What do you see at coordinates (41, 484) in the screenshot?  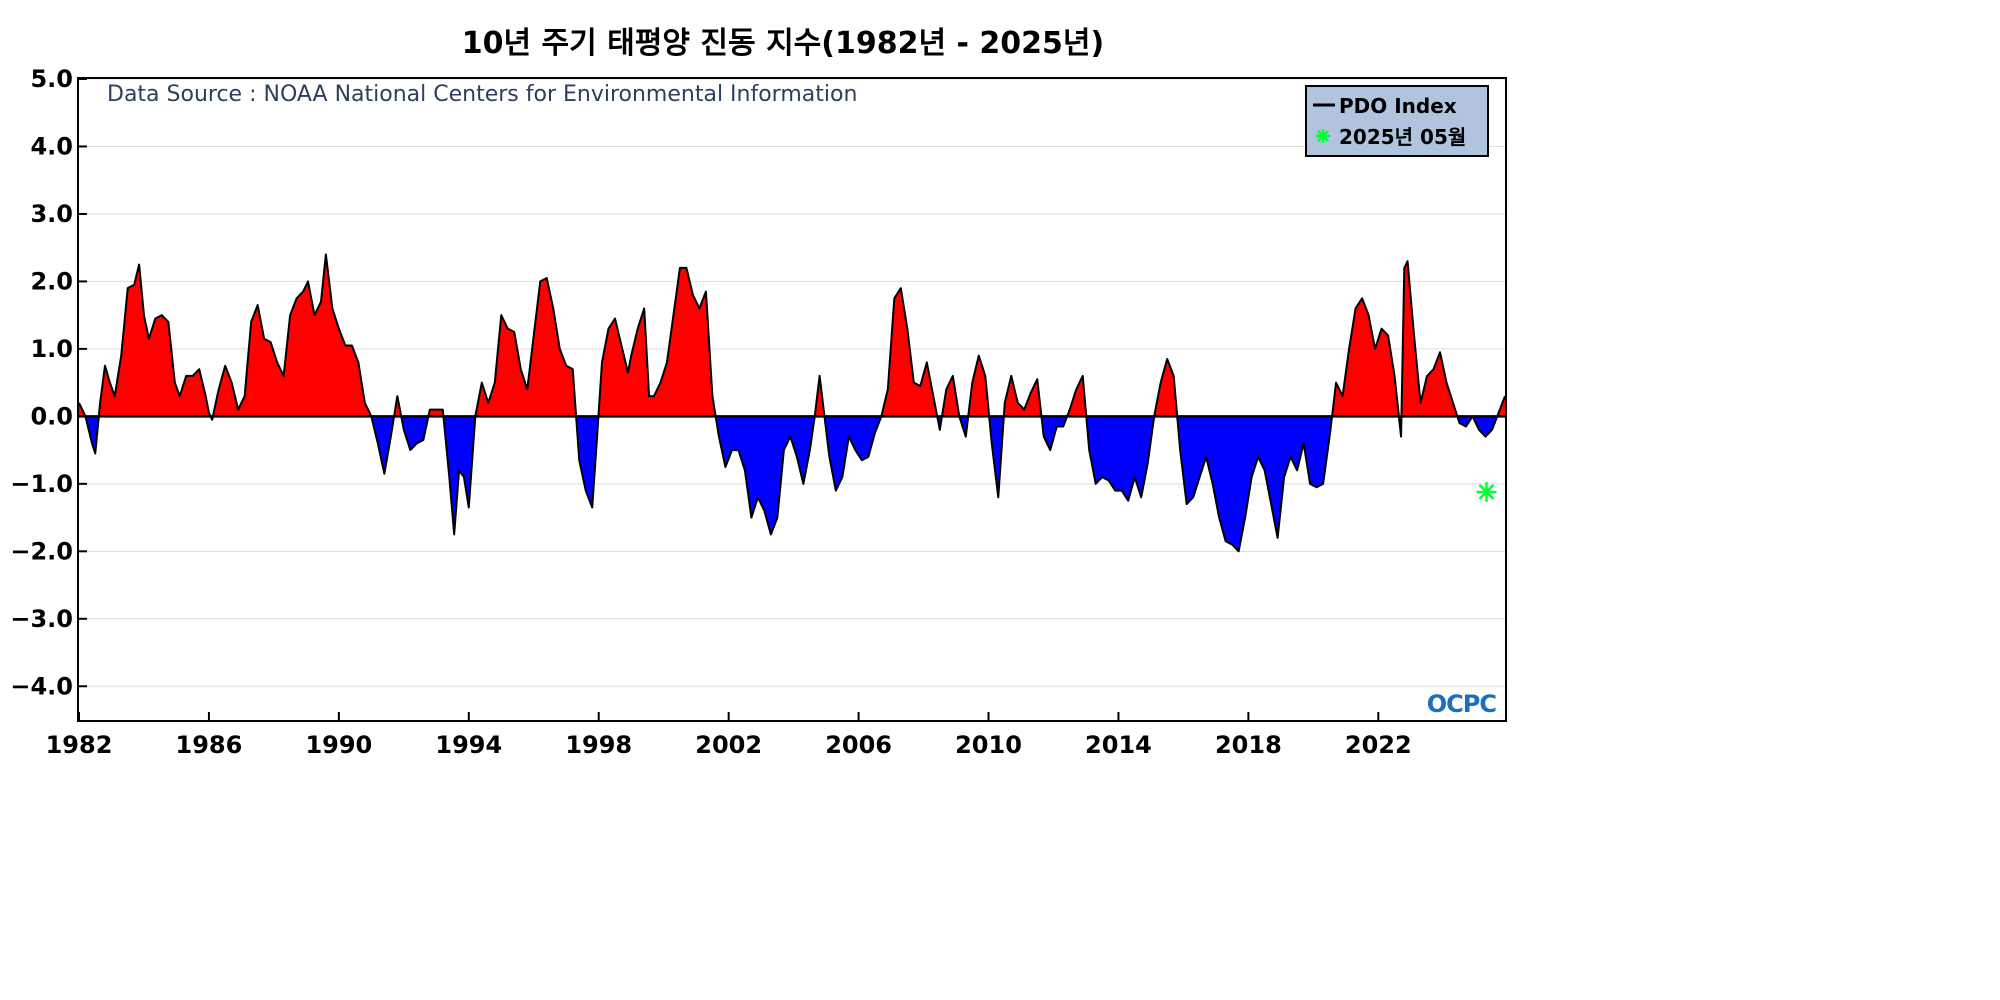 I see `y-tick-label: −1.0` at bounding box center [41, 484].